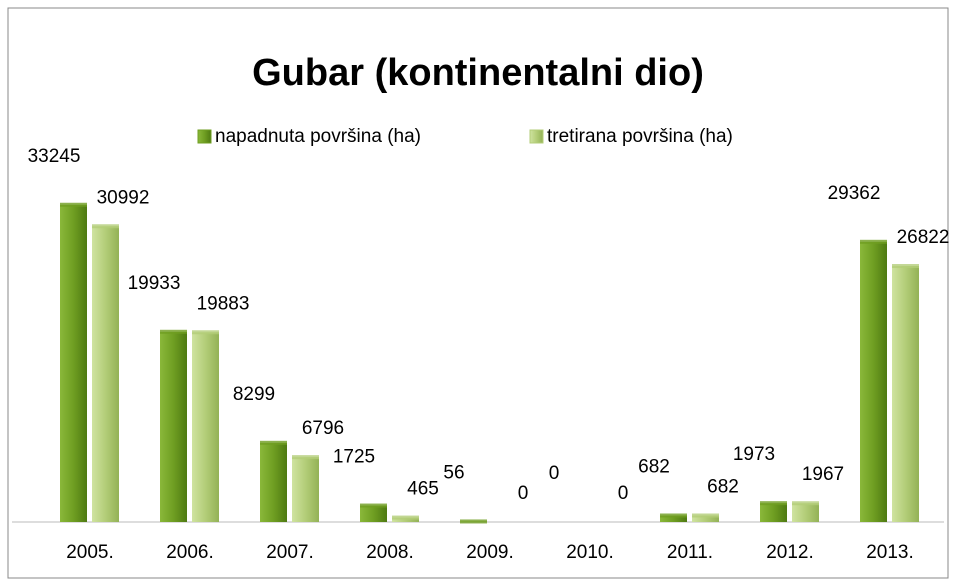 The image size is (957, 583). I want to click on data-label: 26822, so click(923, 237).